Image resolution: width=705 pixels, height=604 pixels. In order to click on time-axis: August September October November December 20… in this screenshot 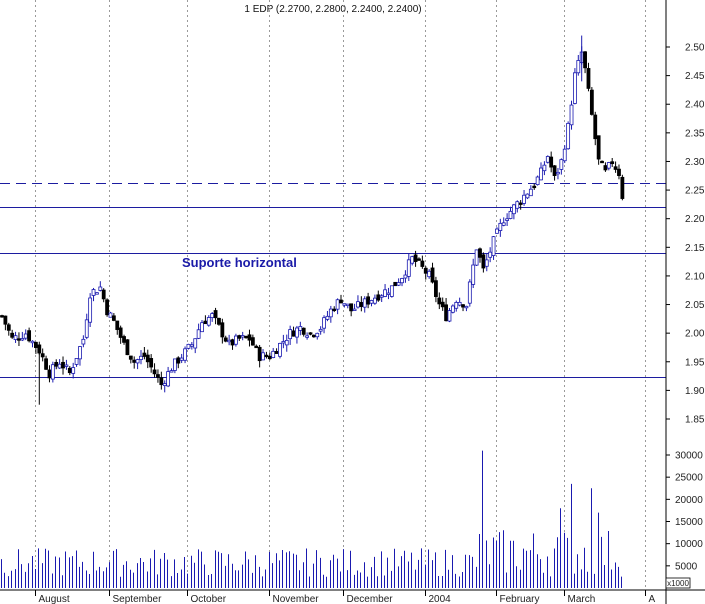, I will do `click(345, 597)`.